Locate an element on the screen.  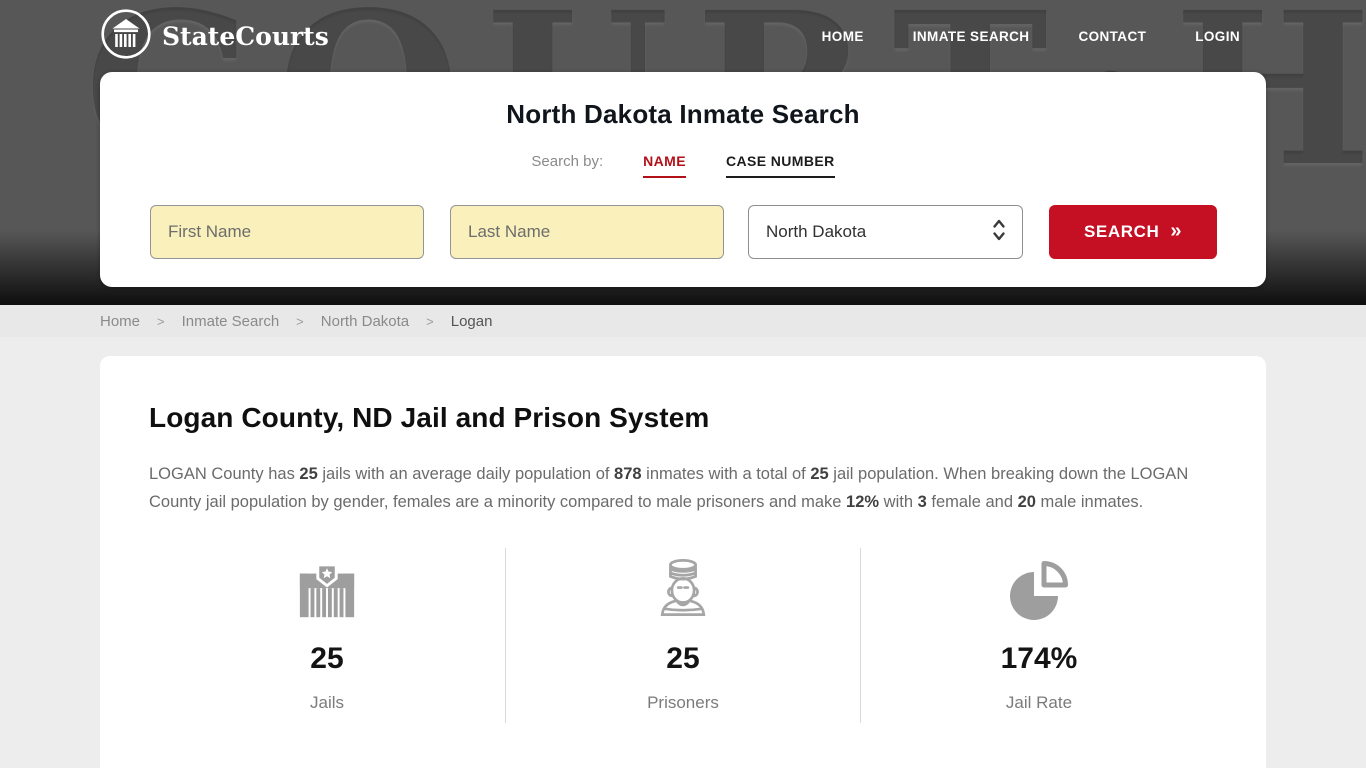
breadcrumb-current-logan: Logan is located at coordinates (471, 321).